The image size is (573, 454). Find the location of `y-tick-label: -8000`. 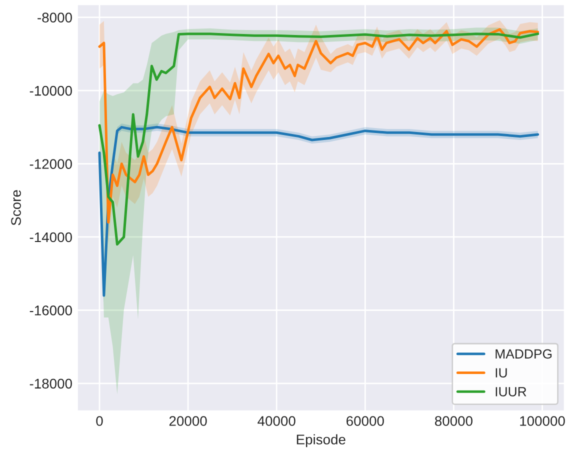

y-tick-label: -8000 is located at coordinates (55, 17).